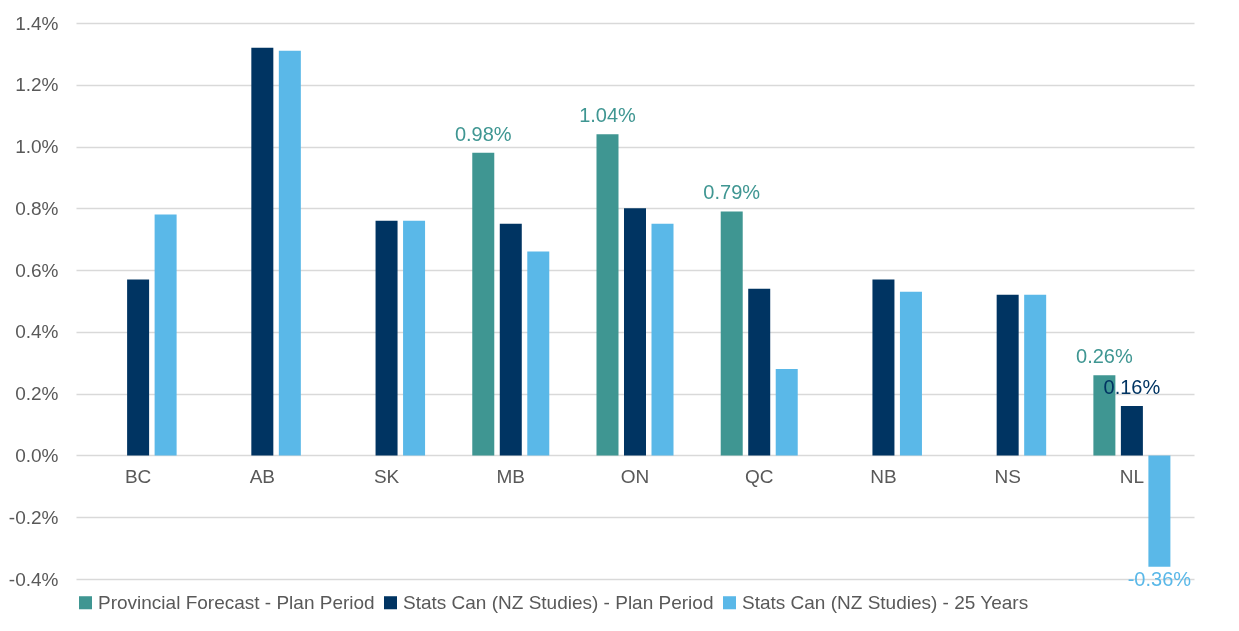 The height and width of the screenshot is (631, 1239). What do you see at coordinates (1104, 356) in the screenshot?
I see `data-label: 0.26%` at bounding box center [1104, 356].